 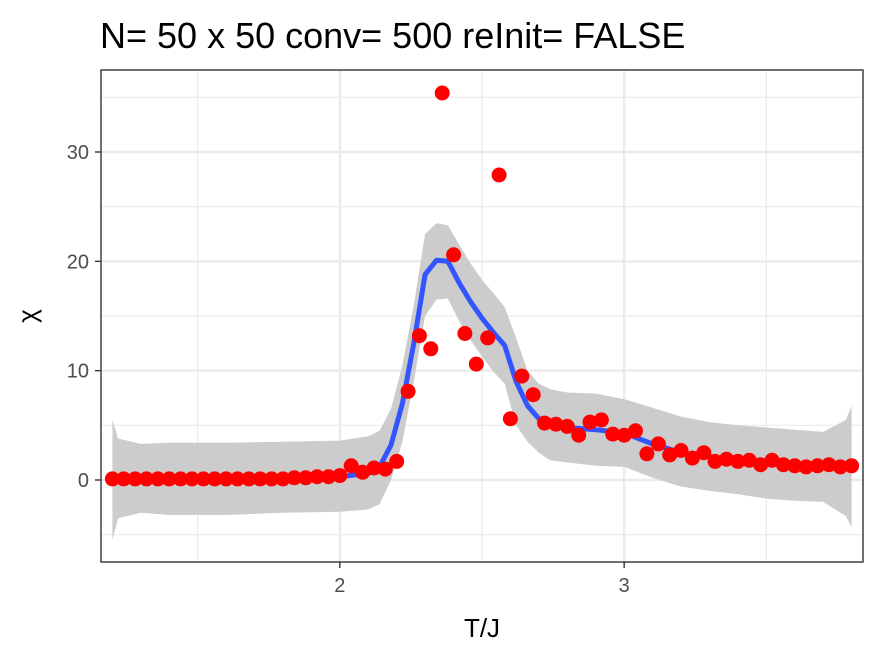 I want to click on y-tick-label: 20, so click(x=78, y=262).